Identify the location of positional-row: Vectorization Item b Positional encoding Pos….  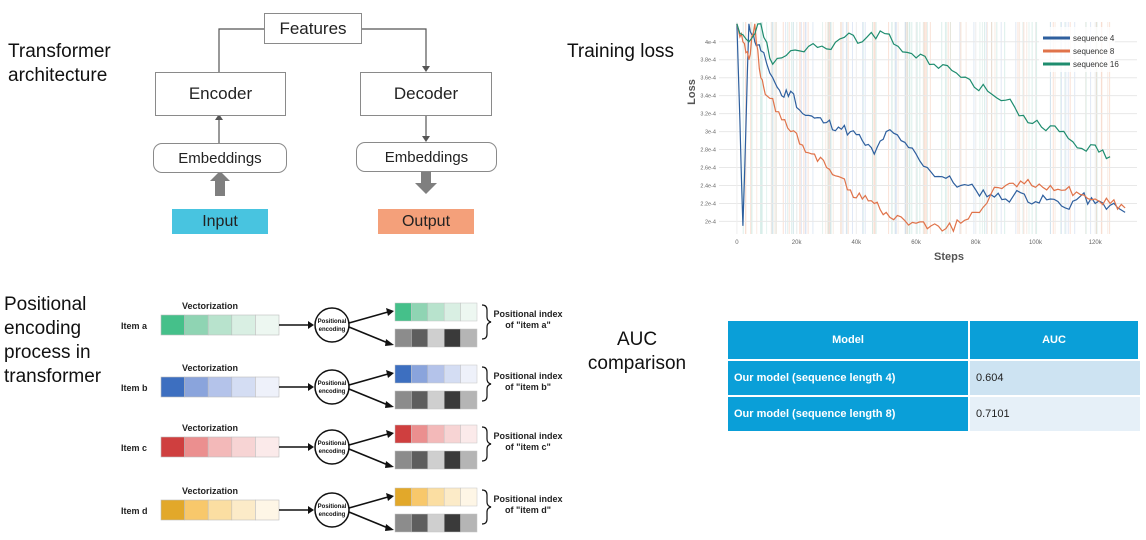
(342, 386).